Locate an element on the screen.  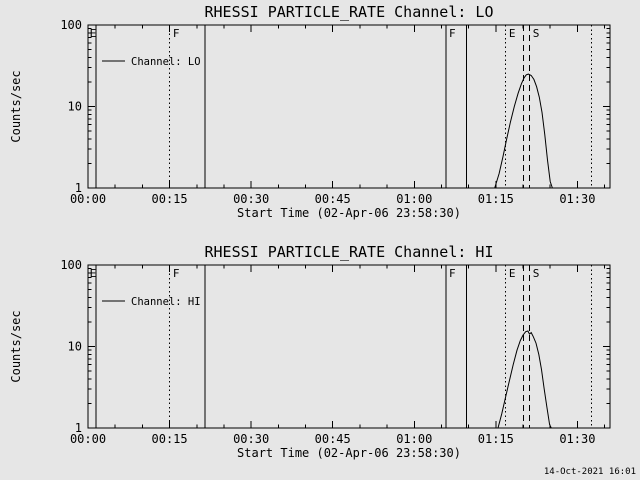
chart-title: RHESSI PARTICLE_RATE Channel: LO is located at coordinates (349, 12).